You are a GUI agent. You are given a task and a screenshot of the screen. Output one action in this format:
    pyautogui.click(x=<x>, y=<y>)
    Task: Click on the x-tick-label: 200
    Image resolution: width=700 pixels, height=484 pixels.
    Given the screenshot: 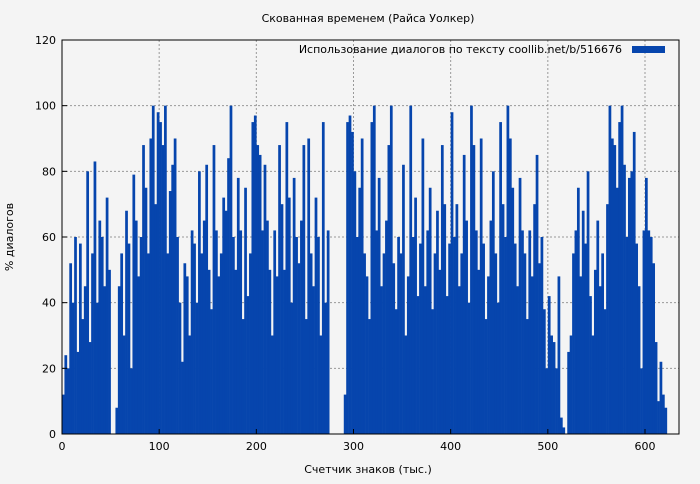 What is the action you would take?
    pyautogui.click(x=256, y=446)
    